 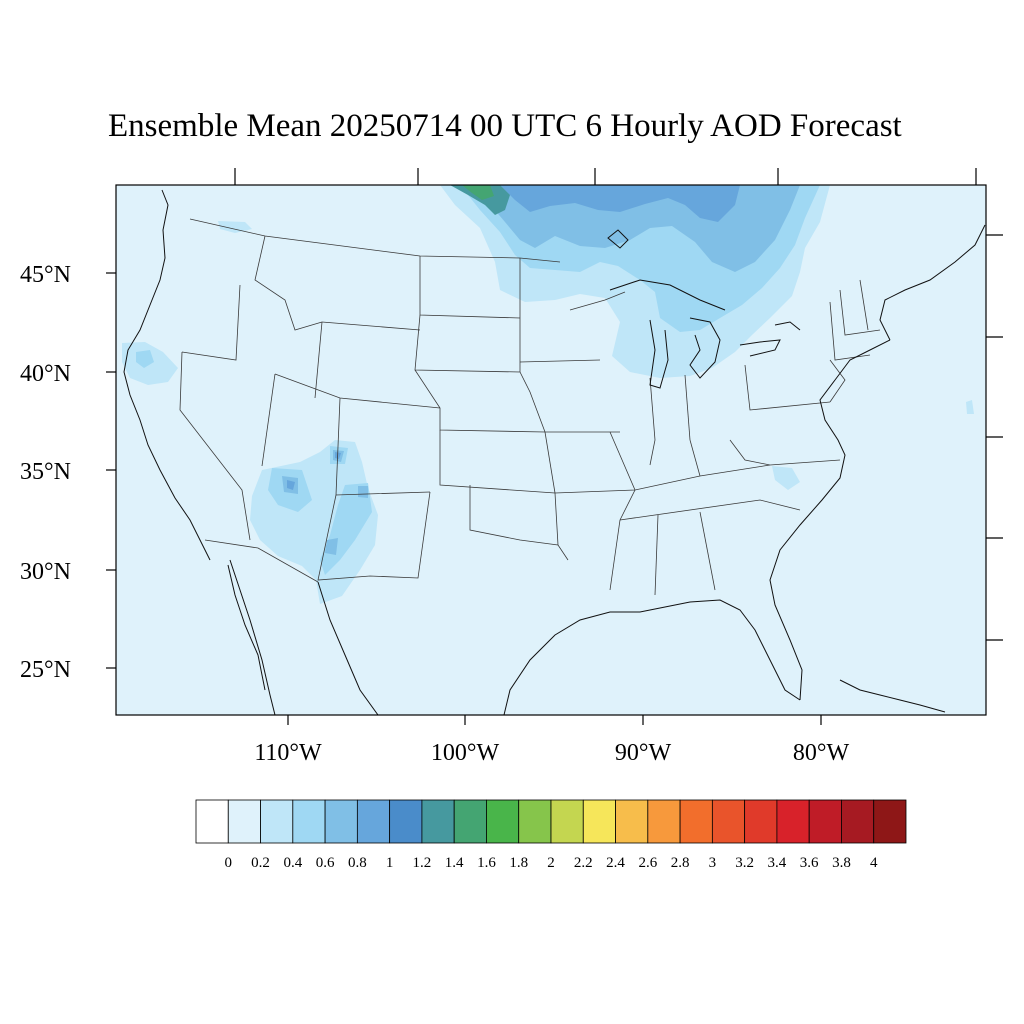 What do you see at coordinates (620, 203) in the screenshot?
I see `aod-plume-north-high` at bounding box center [620, 203].